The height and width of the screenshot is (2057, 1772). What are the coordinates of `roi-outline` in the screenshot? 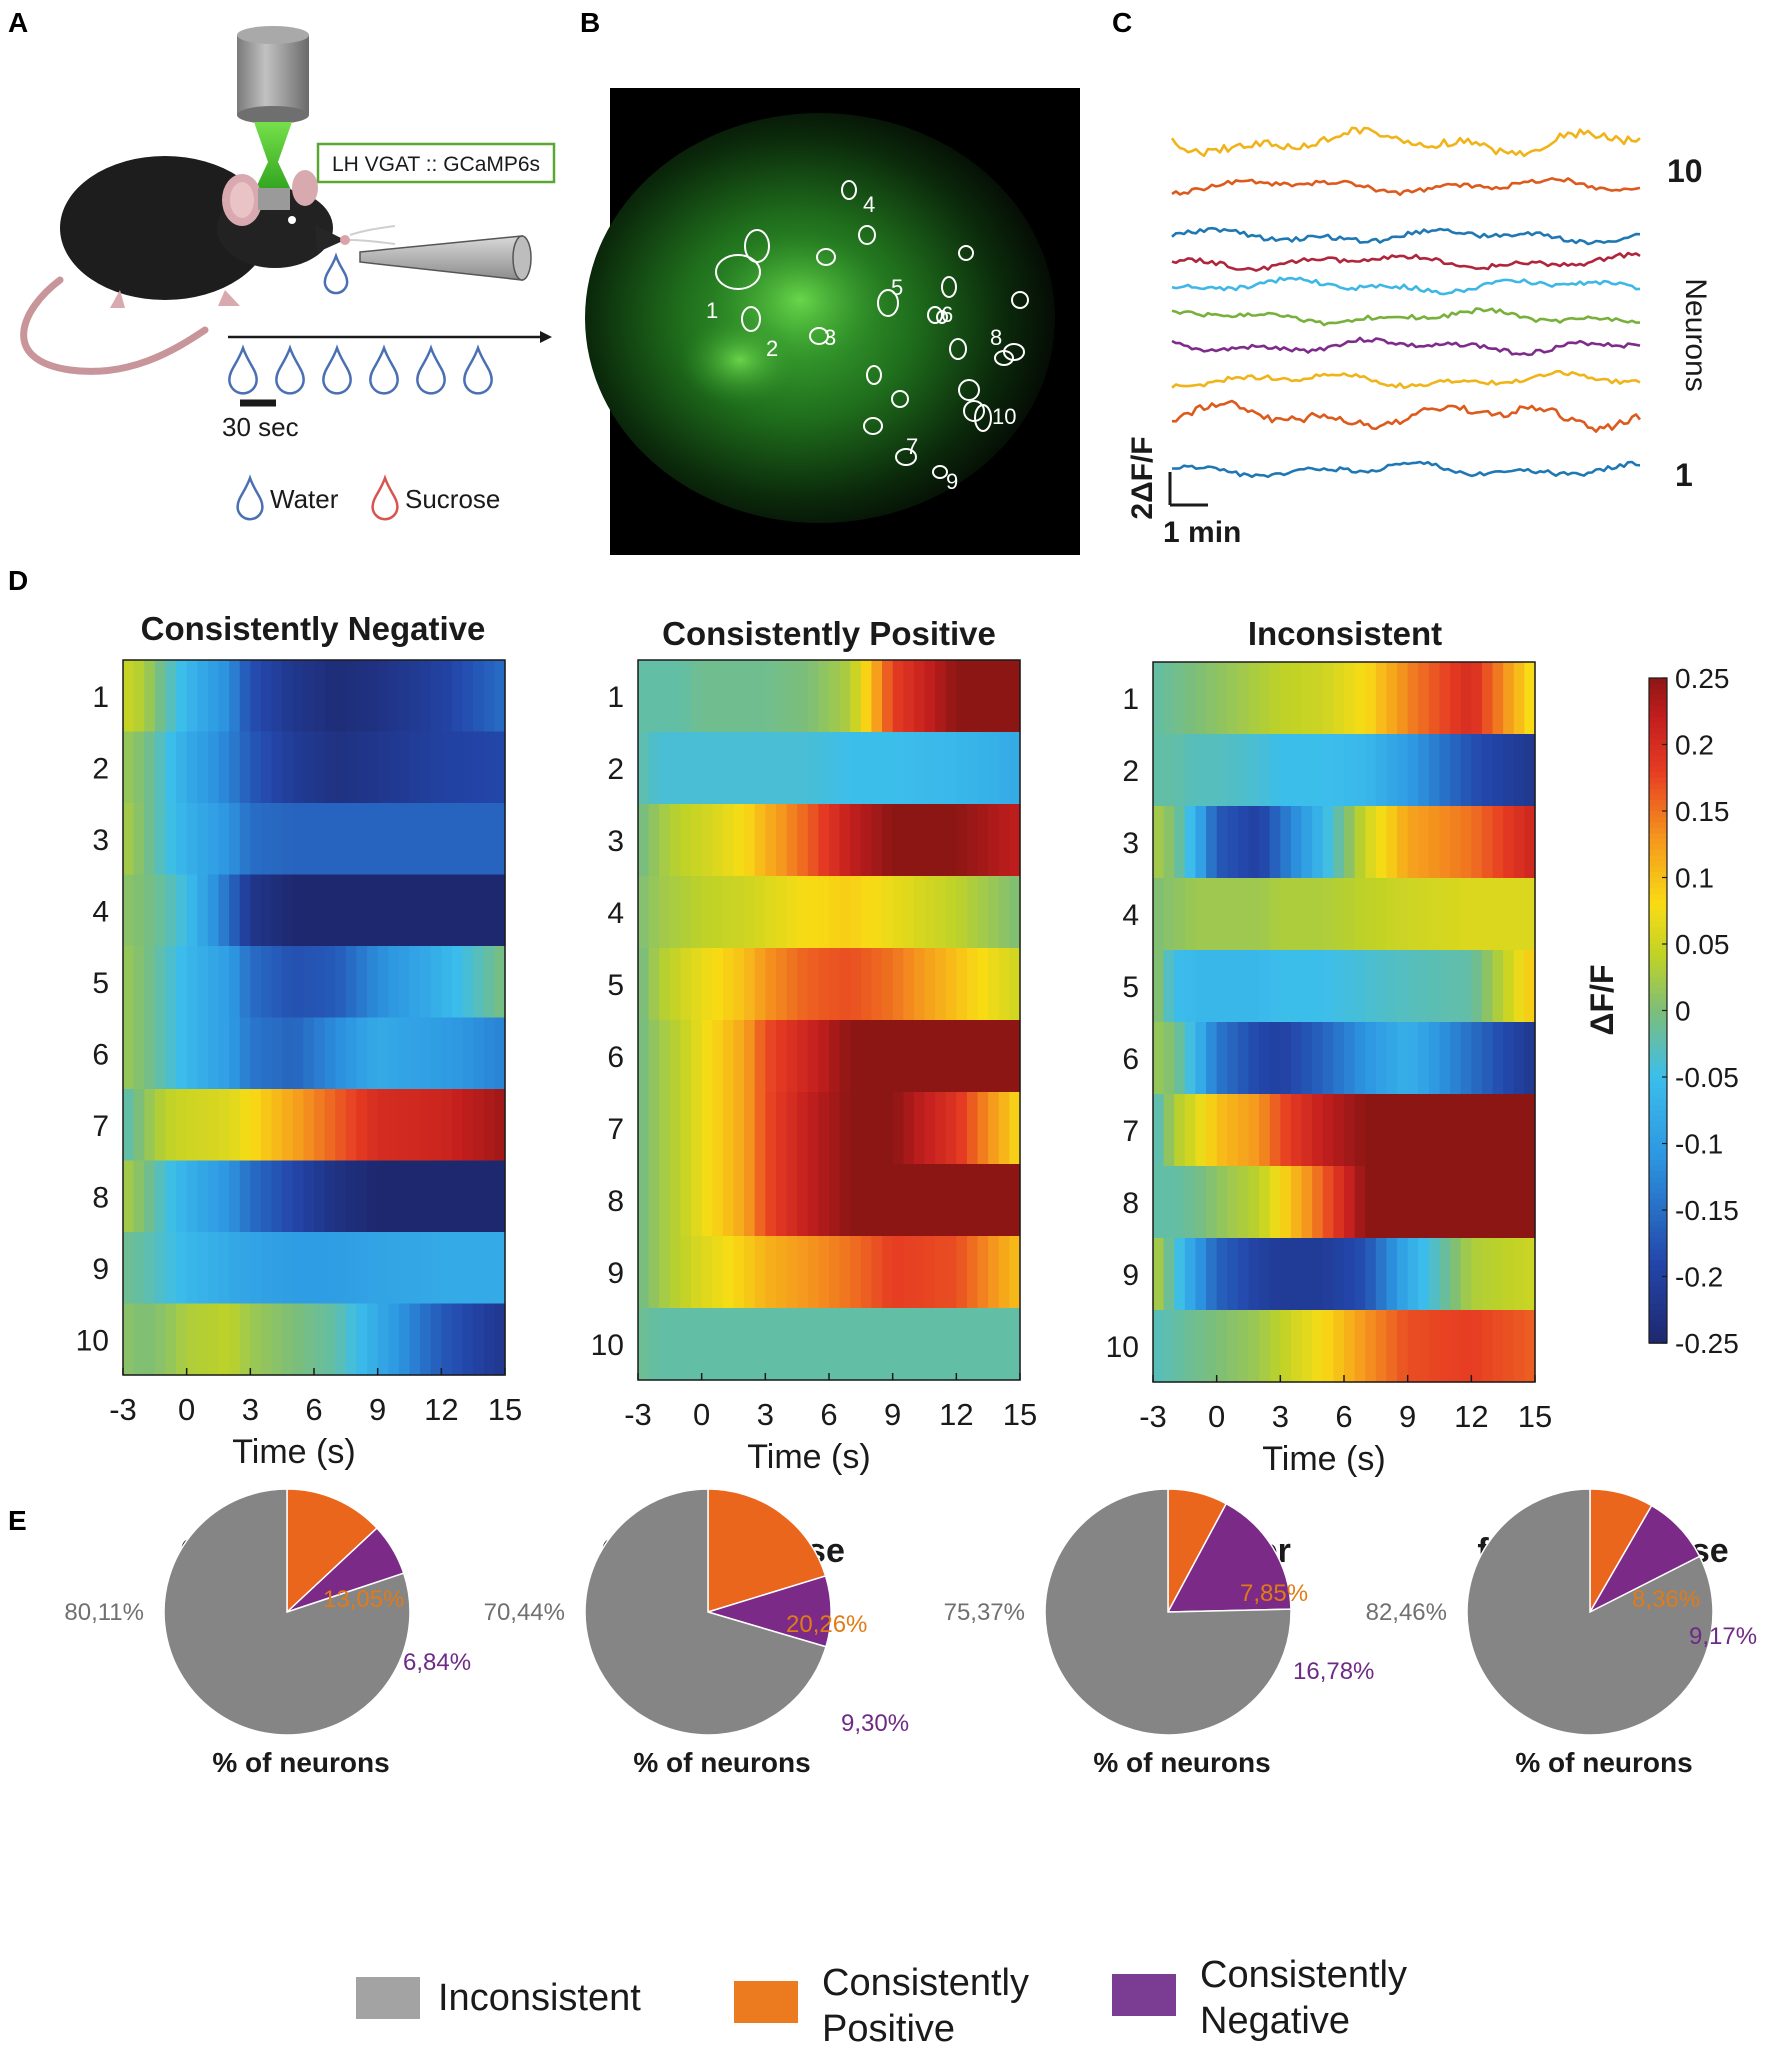 It's located at (949, 287).